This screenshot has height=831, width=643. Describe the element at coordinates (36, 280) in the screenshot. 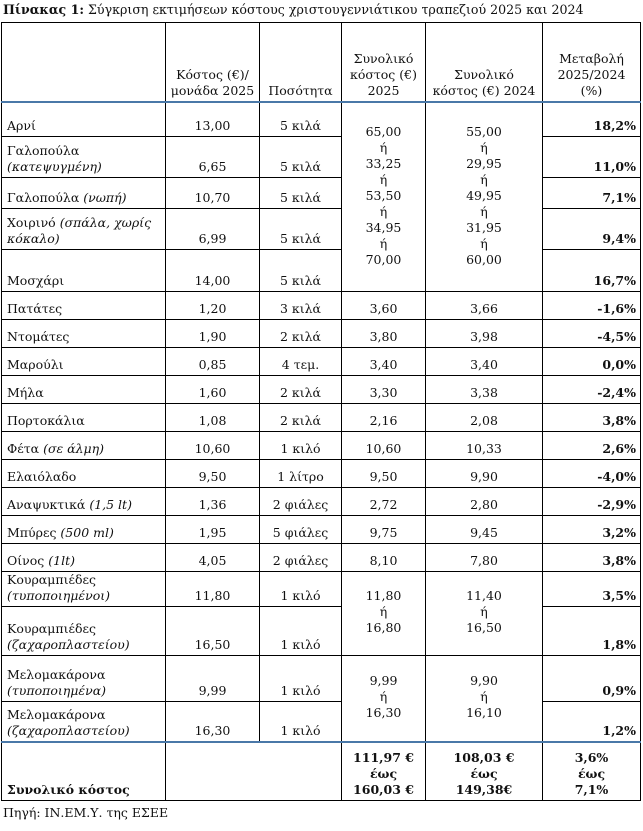

I see `item-label: Μοσχάρι` at that location.